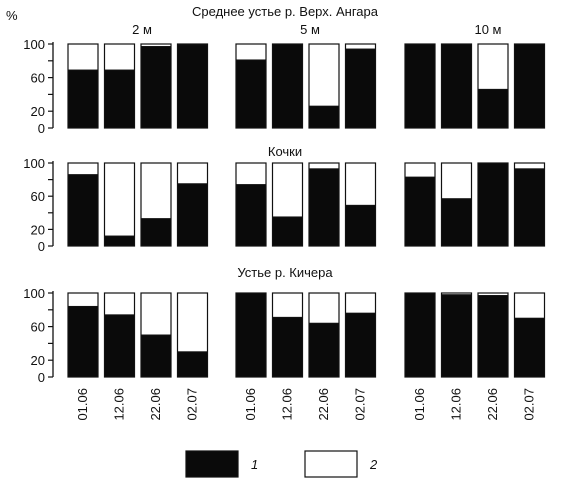 The width and height of the screenshot is (570, 483). I want to click on legend-label: 2, so click(373, 464).